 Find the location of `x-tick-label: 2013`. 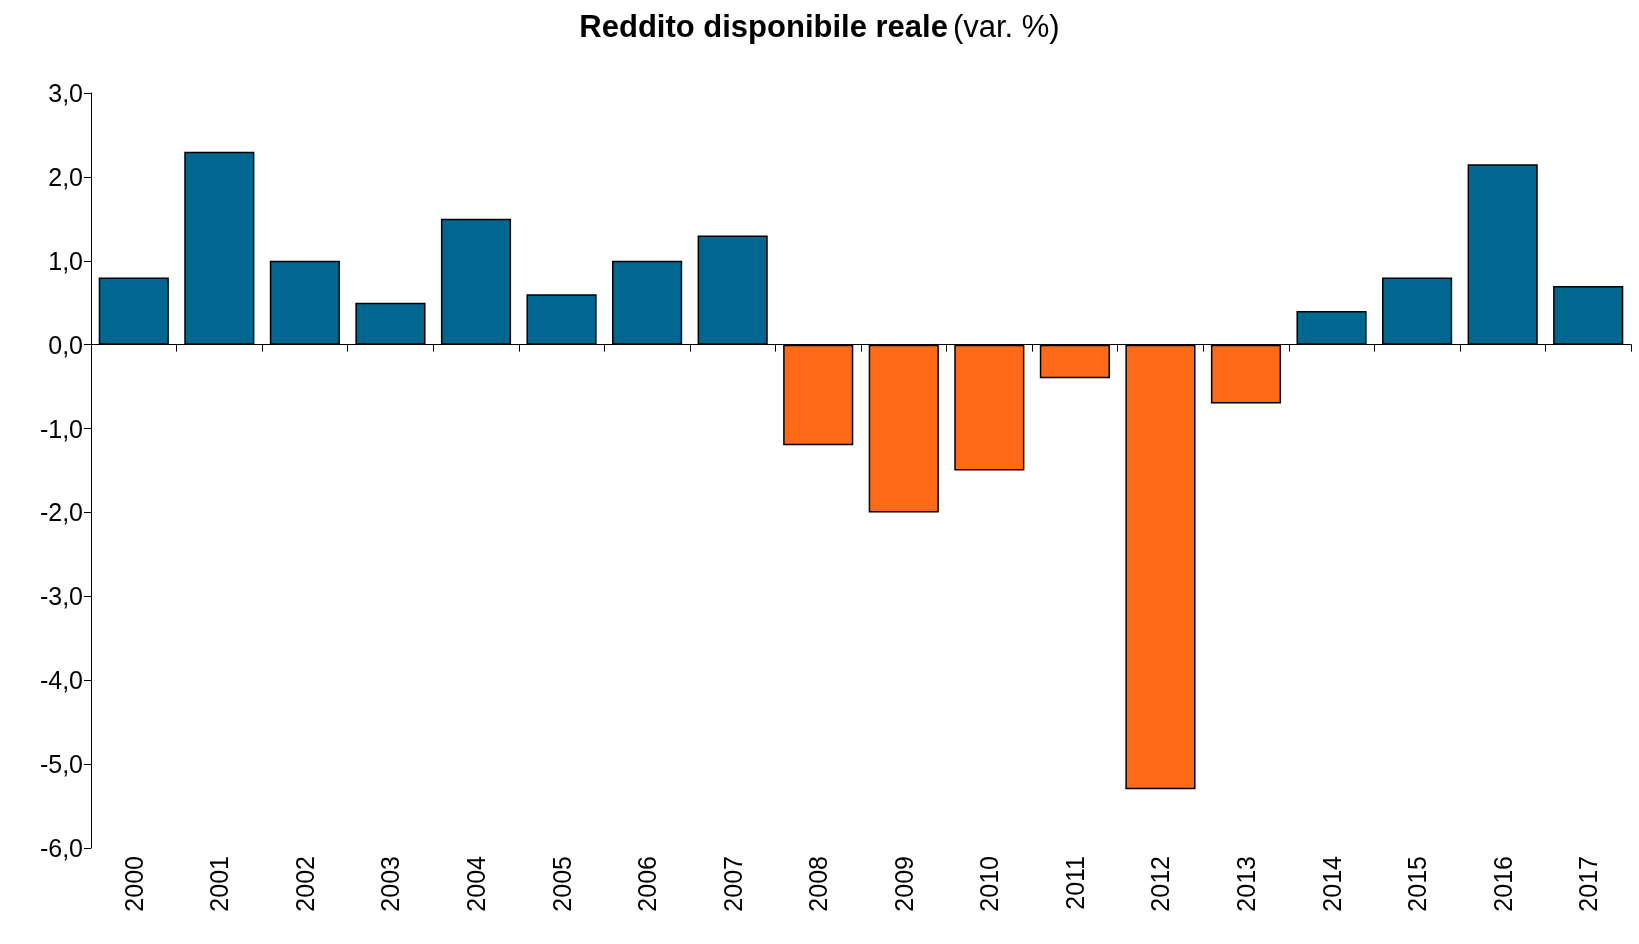

x-tick-label: 2013 is located at coordinates (1246, 884).